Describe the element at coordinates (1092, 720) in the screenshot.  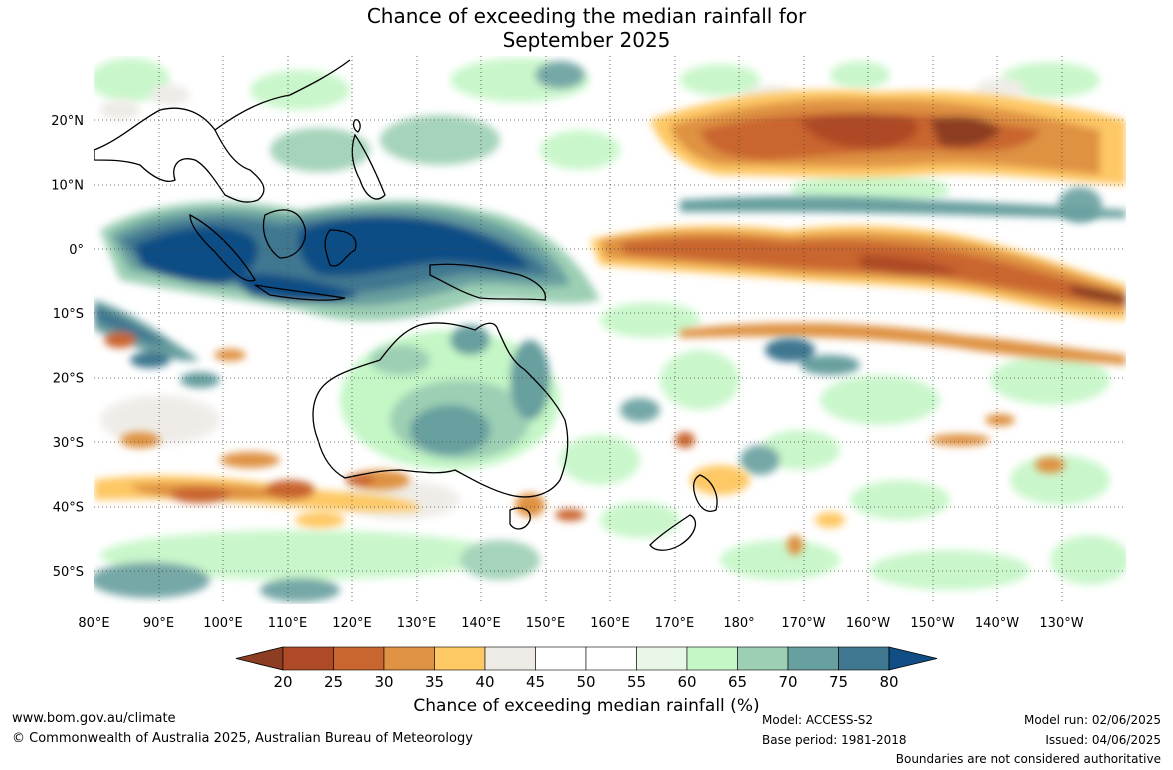
I see `footer-model-run: Model run: 02/06/2025` at that location.